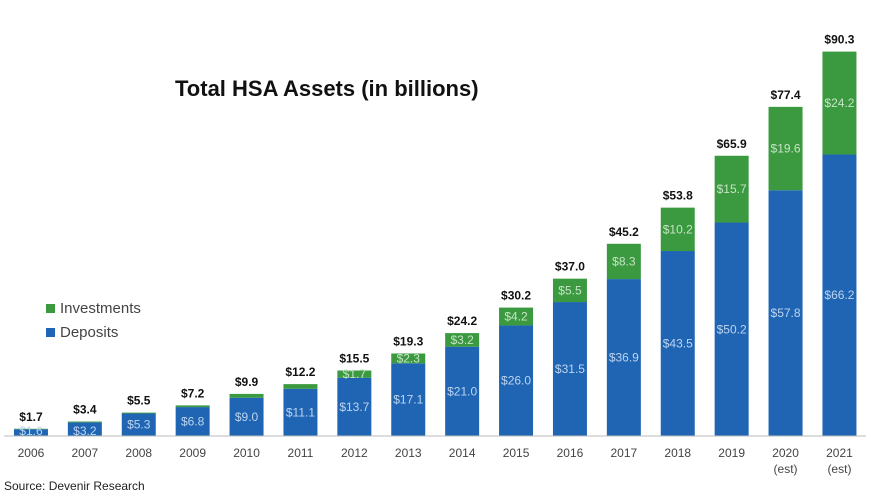  I want to click on bar-deposits-2018, so click(677, 343).